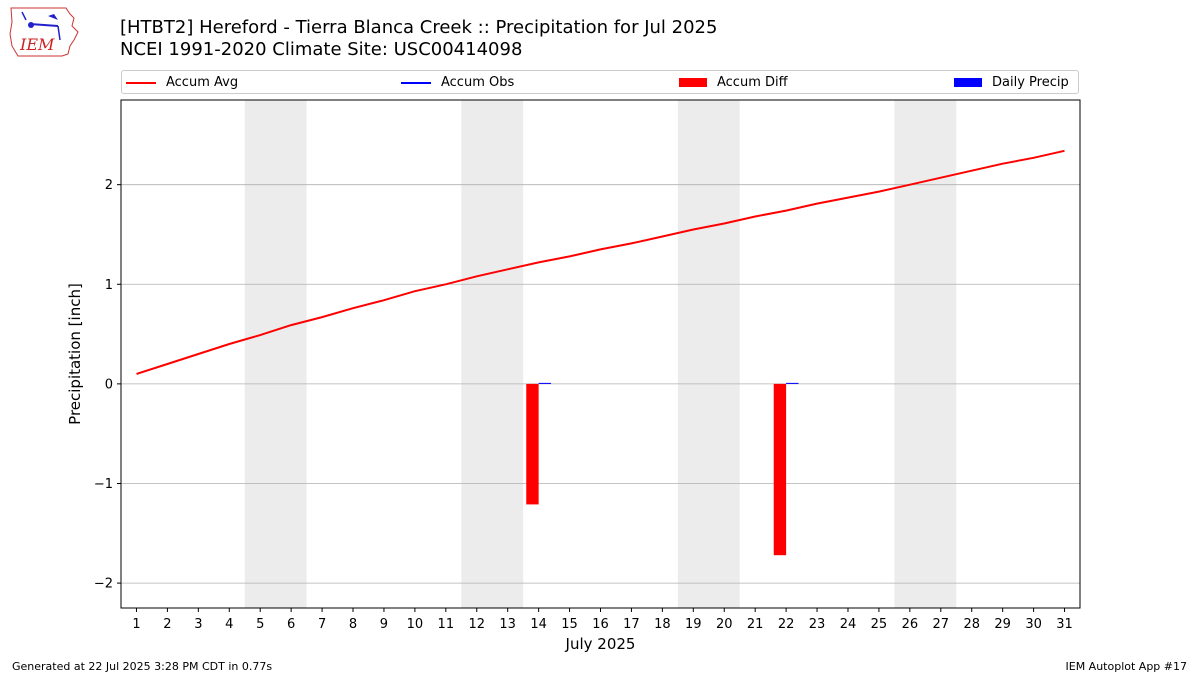  Describe the element at coordinates (291, 624) in the screenshot. I see `x-tick-label: 6` at that location.